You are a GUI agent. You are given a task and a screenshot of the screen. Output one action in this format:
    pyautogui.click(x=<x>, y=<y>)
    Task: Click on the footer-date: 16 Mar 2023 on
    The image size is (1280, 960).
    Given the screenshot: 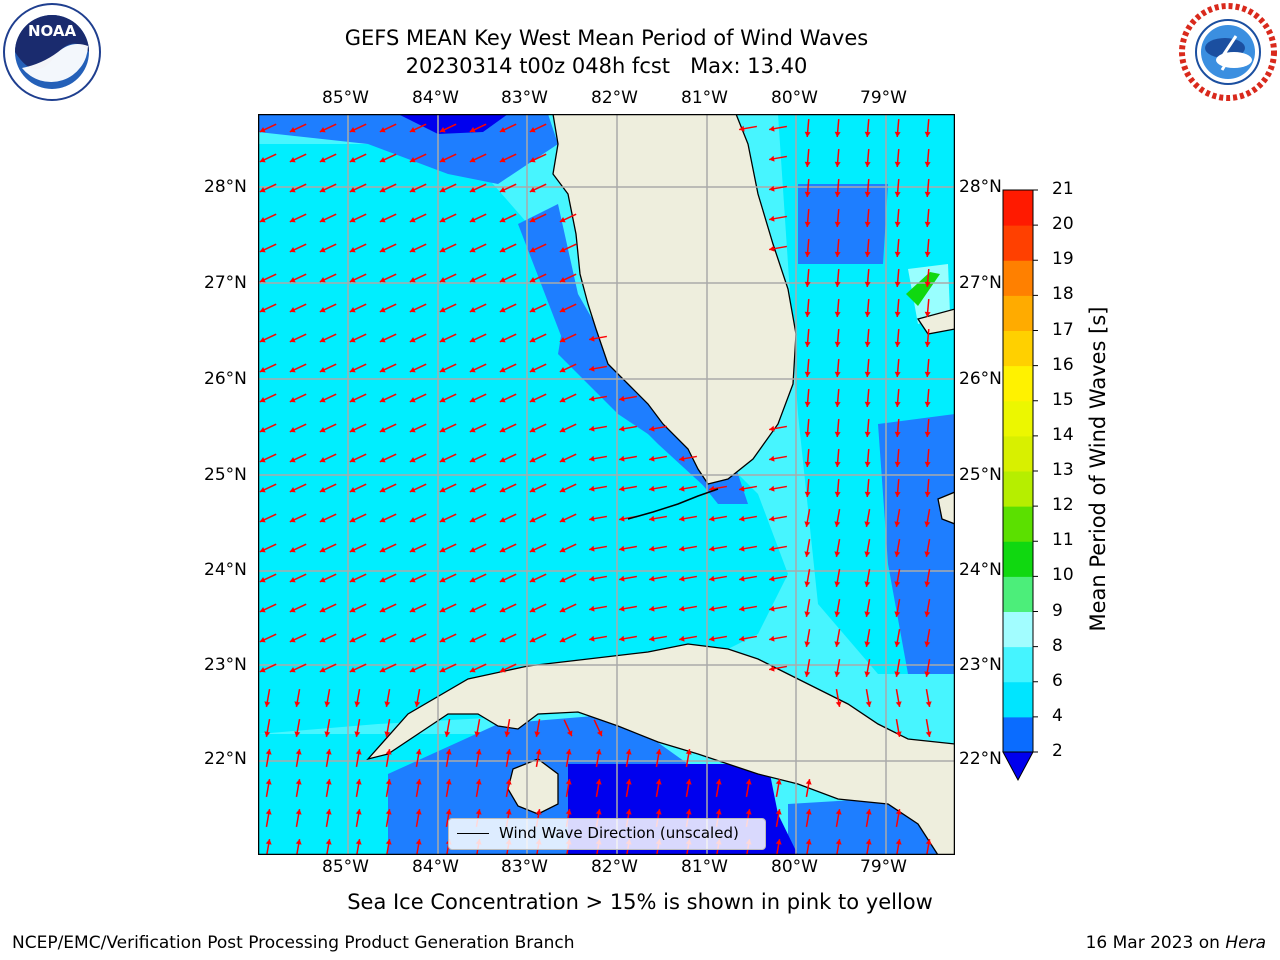 What is the action you would take?
    pyautogui.click(x=1155, y=943)
    